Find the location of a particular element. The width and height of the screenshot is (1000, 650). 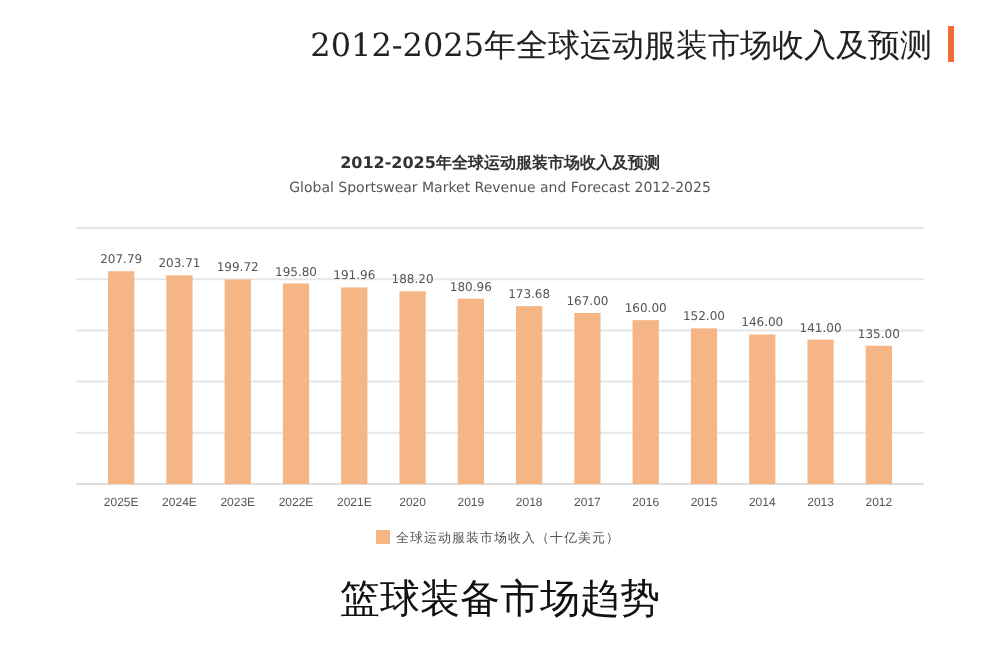

text: 篮球装备市场趋势 is located at coordinates (500, 598).